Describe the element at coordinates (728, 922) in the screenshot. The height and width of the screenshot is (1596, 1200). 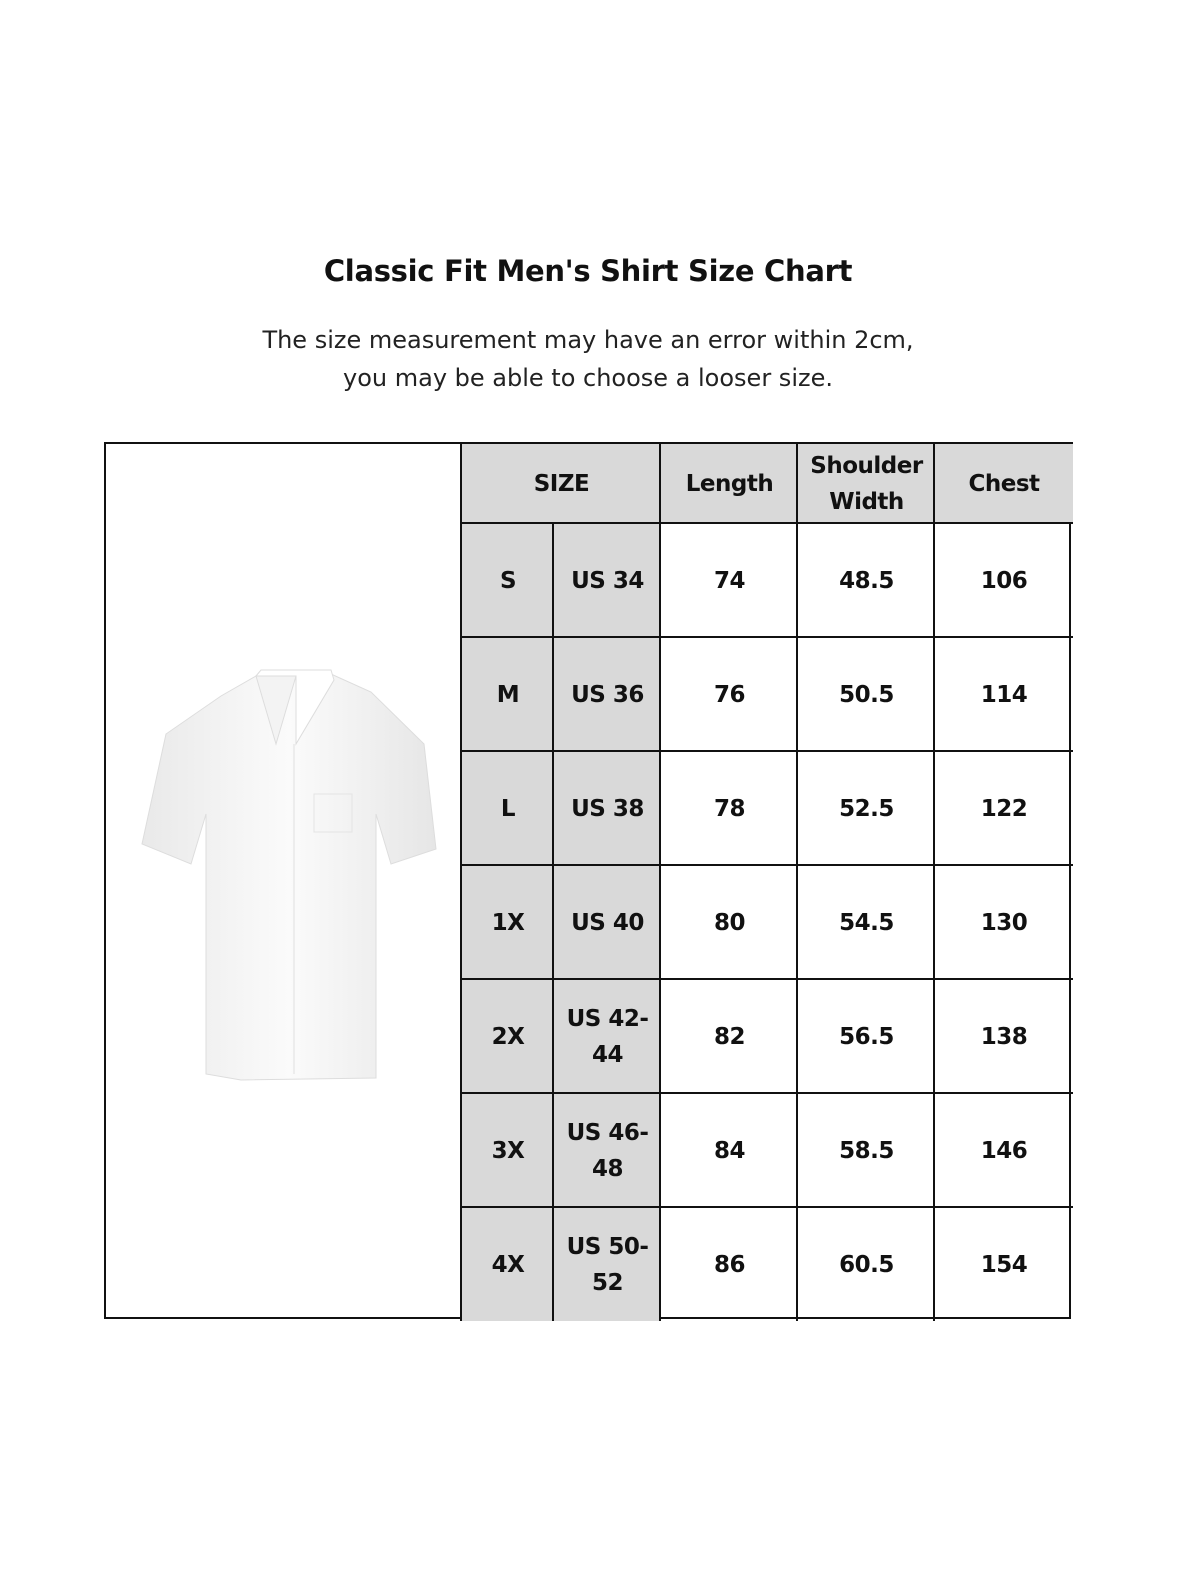
I see `length-cell: 80` at that location.